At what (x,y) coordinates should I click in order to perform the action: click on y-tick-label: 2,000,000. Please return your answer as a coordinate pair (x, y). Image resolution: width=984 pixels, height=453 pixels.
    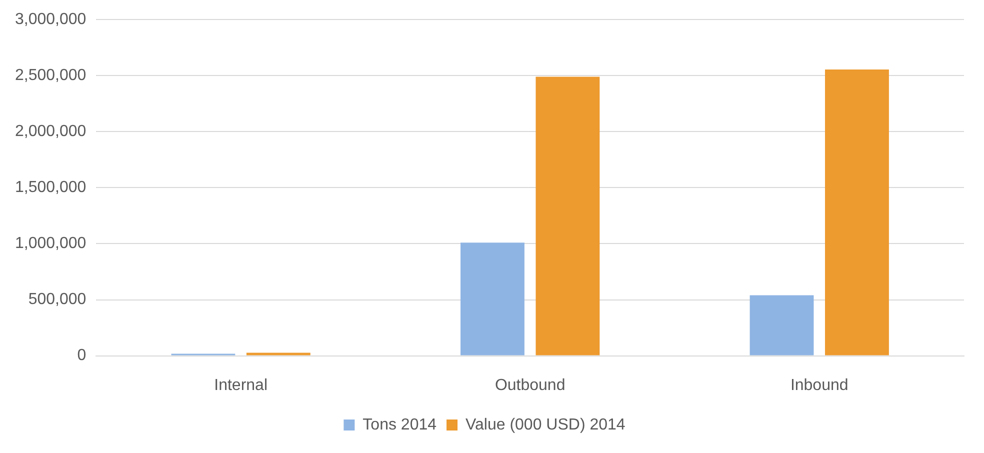
    Looking at the image, I should click on (50, 131).